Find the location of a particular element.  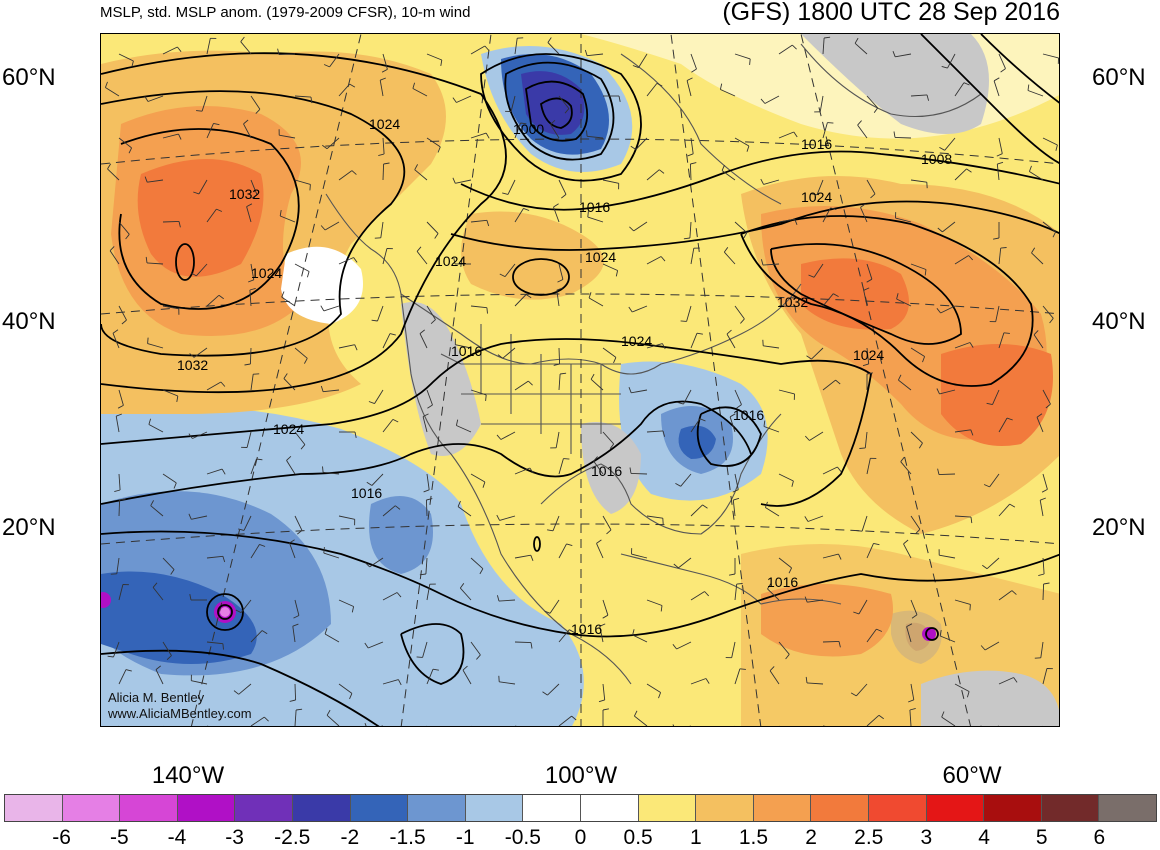

colorbar-tick-label: -3 is located at coordinates (234, 837).